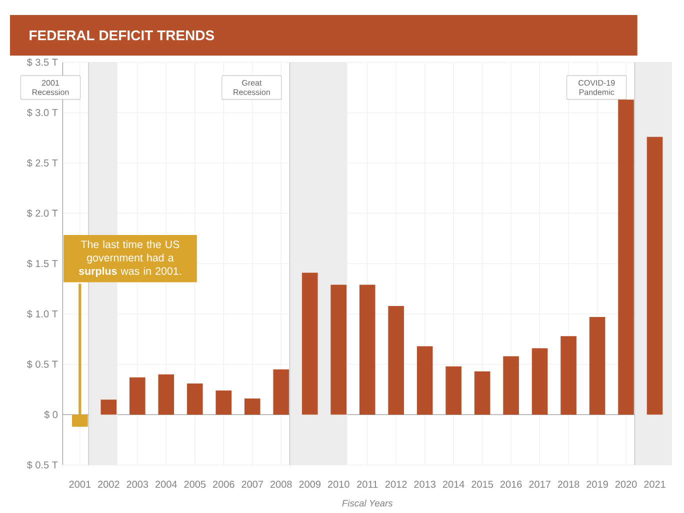  Describe the element at coordinates (367, 484) in the screenshot. I see `x-tick-label: 2011` at that location.